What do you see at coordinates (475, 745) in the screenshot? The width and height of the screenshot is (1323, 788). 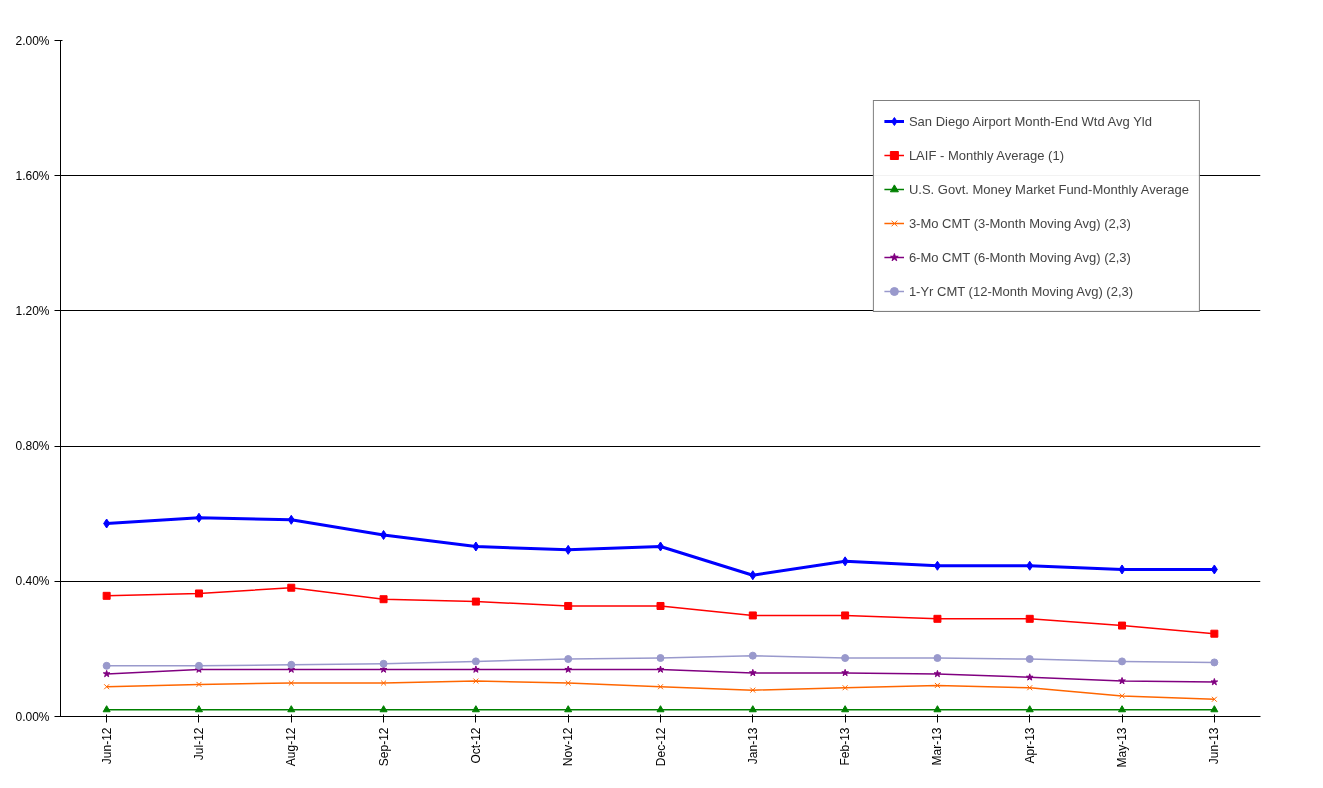 I see `x-tick-label: Oct-12` at bounding box center [475, 745].